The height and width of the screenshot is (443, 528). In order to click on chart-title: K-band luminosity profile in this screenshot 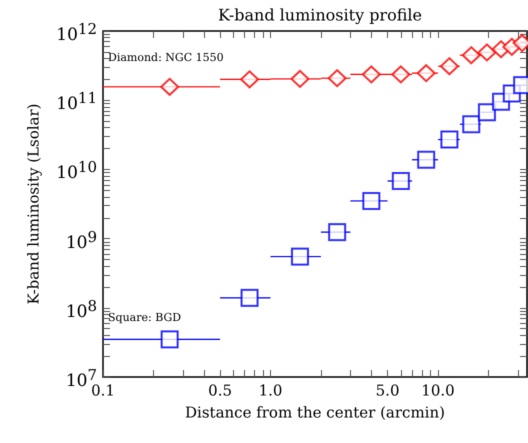, I will do `click(320, 15)`.